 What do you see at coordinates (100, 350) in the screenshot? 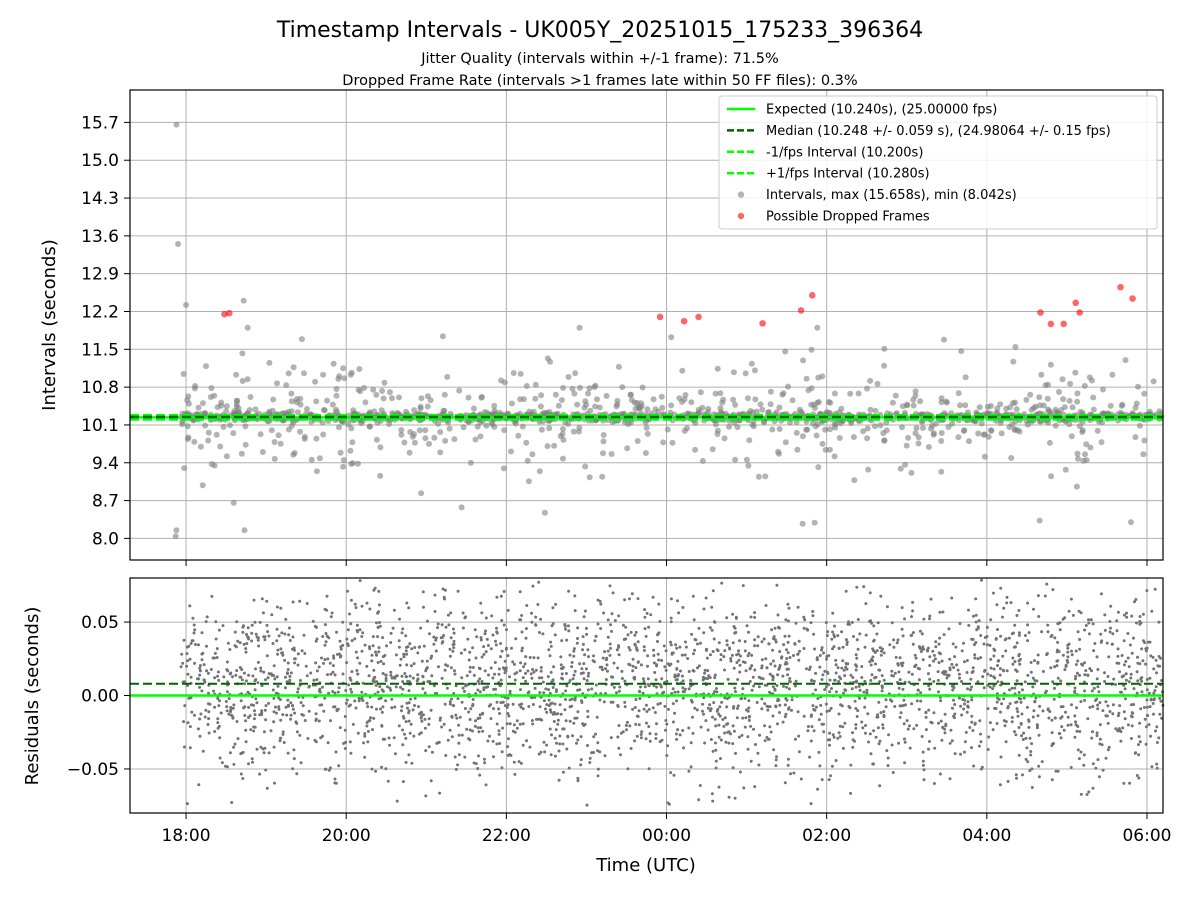
I see `y-tick-label: 11.5` at bounding box center [100, 350].